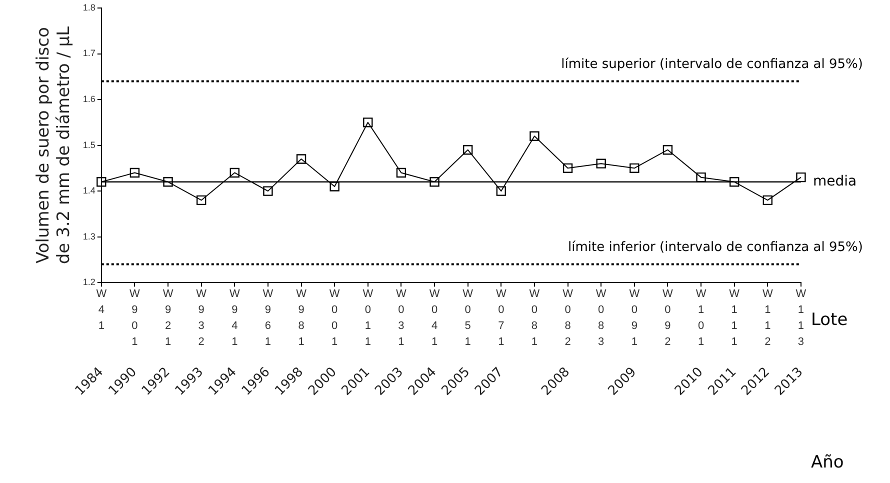 The image size is (890, 483). I want to click on y-tick-label: 1.3, so click(89, 236).